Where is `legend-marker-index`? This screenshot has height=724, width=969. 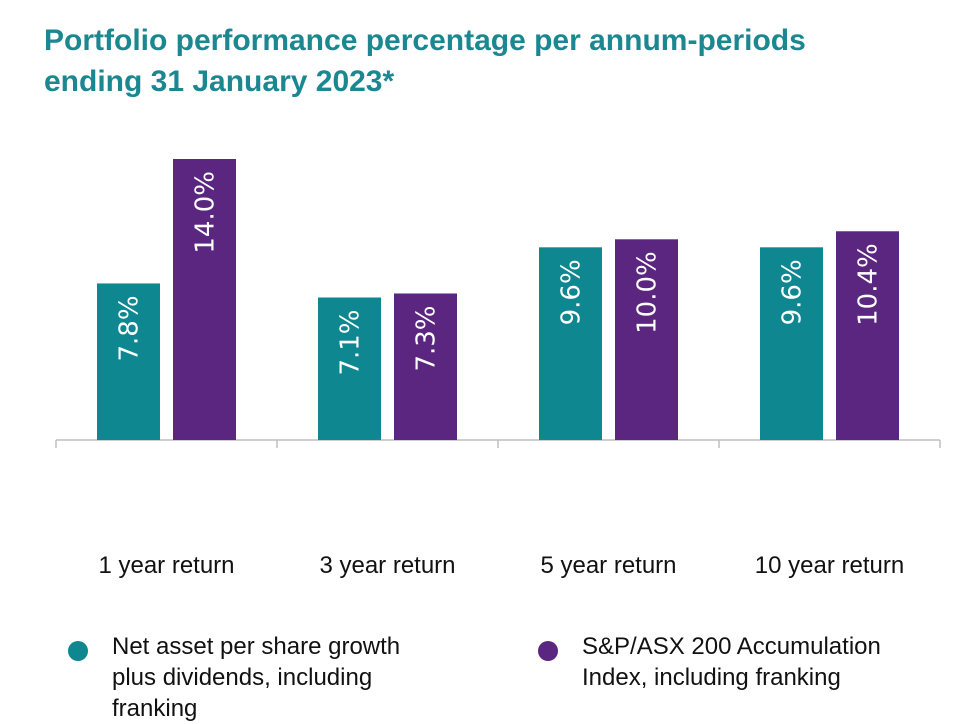
legend-marker-index is located at coordinates (548, 651).